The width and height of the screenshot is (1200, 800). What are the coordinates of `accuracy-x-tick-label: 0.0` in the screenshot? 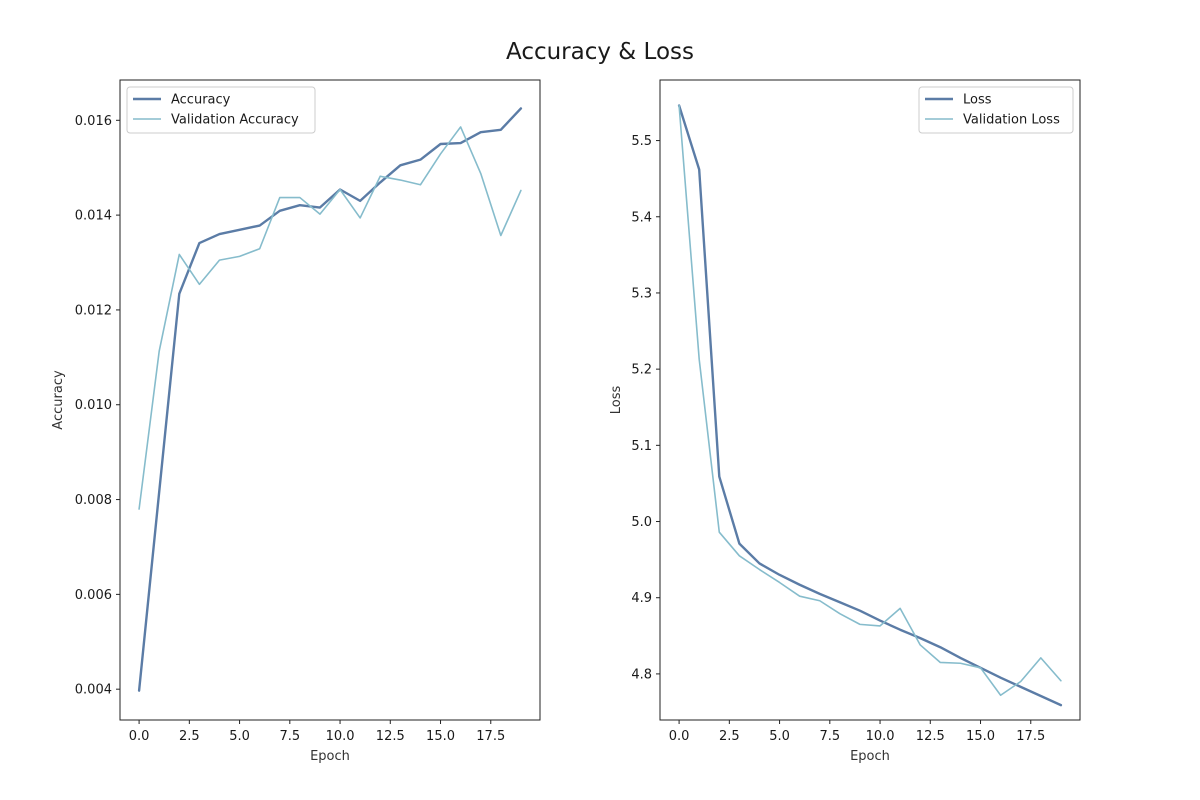 It's located at (139, 736).